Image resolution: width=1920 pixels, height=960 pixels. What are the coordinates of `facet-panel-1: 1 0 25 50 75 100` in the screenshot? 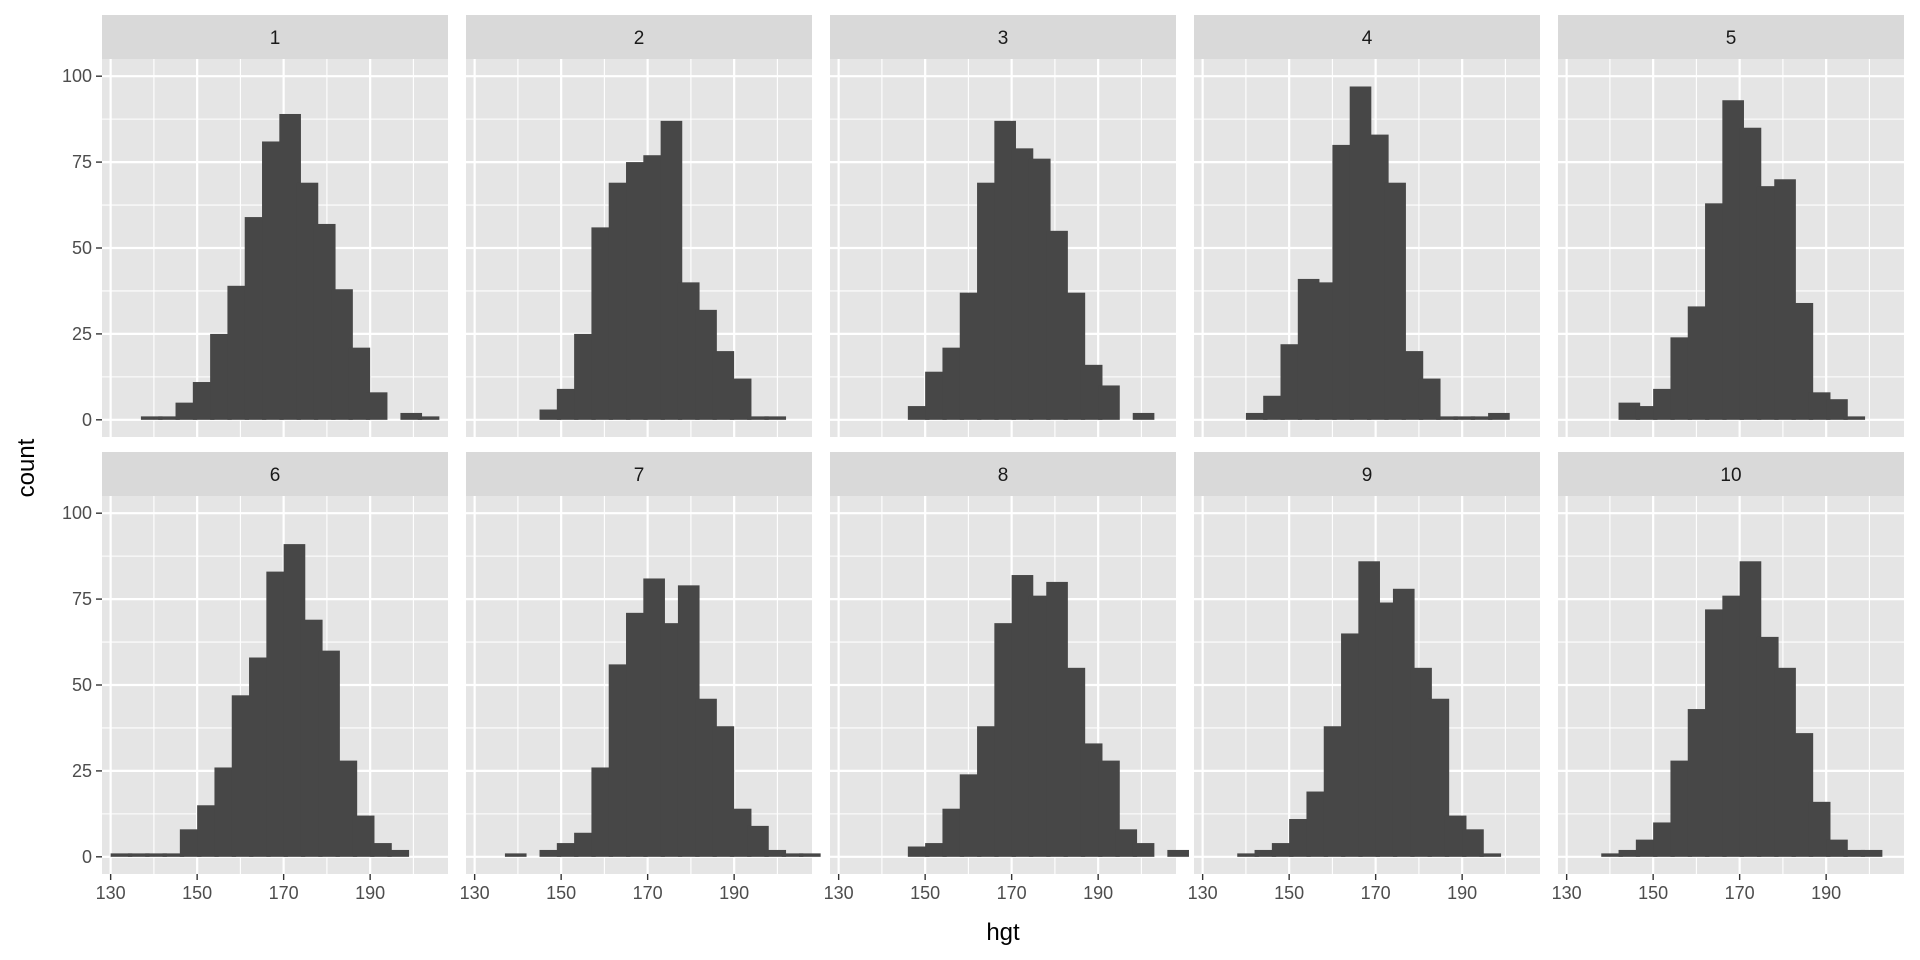 It's located at (255, 226).